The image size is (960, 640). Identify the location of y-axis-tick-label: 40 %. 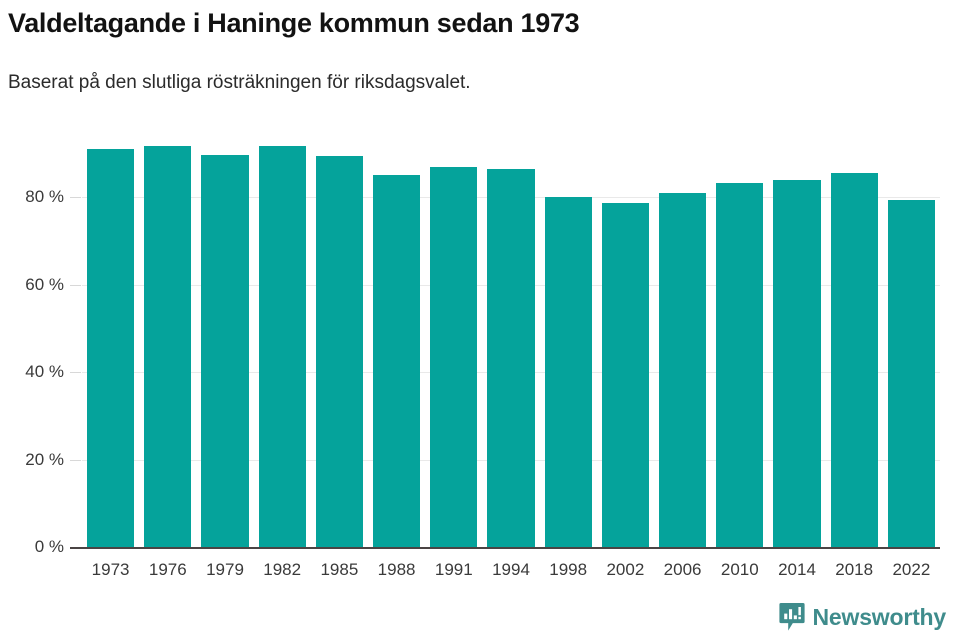
(44, 372).